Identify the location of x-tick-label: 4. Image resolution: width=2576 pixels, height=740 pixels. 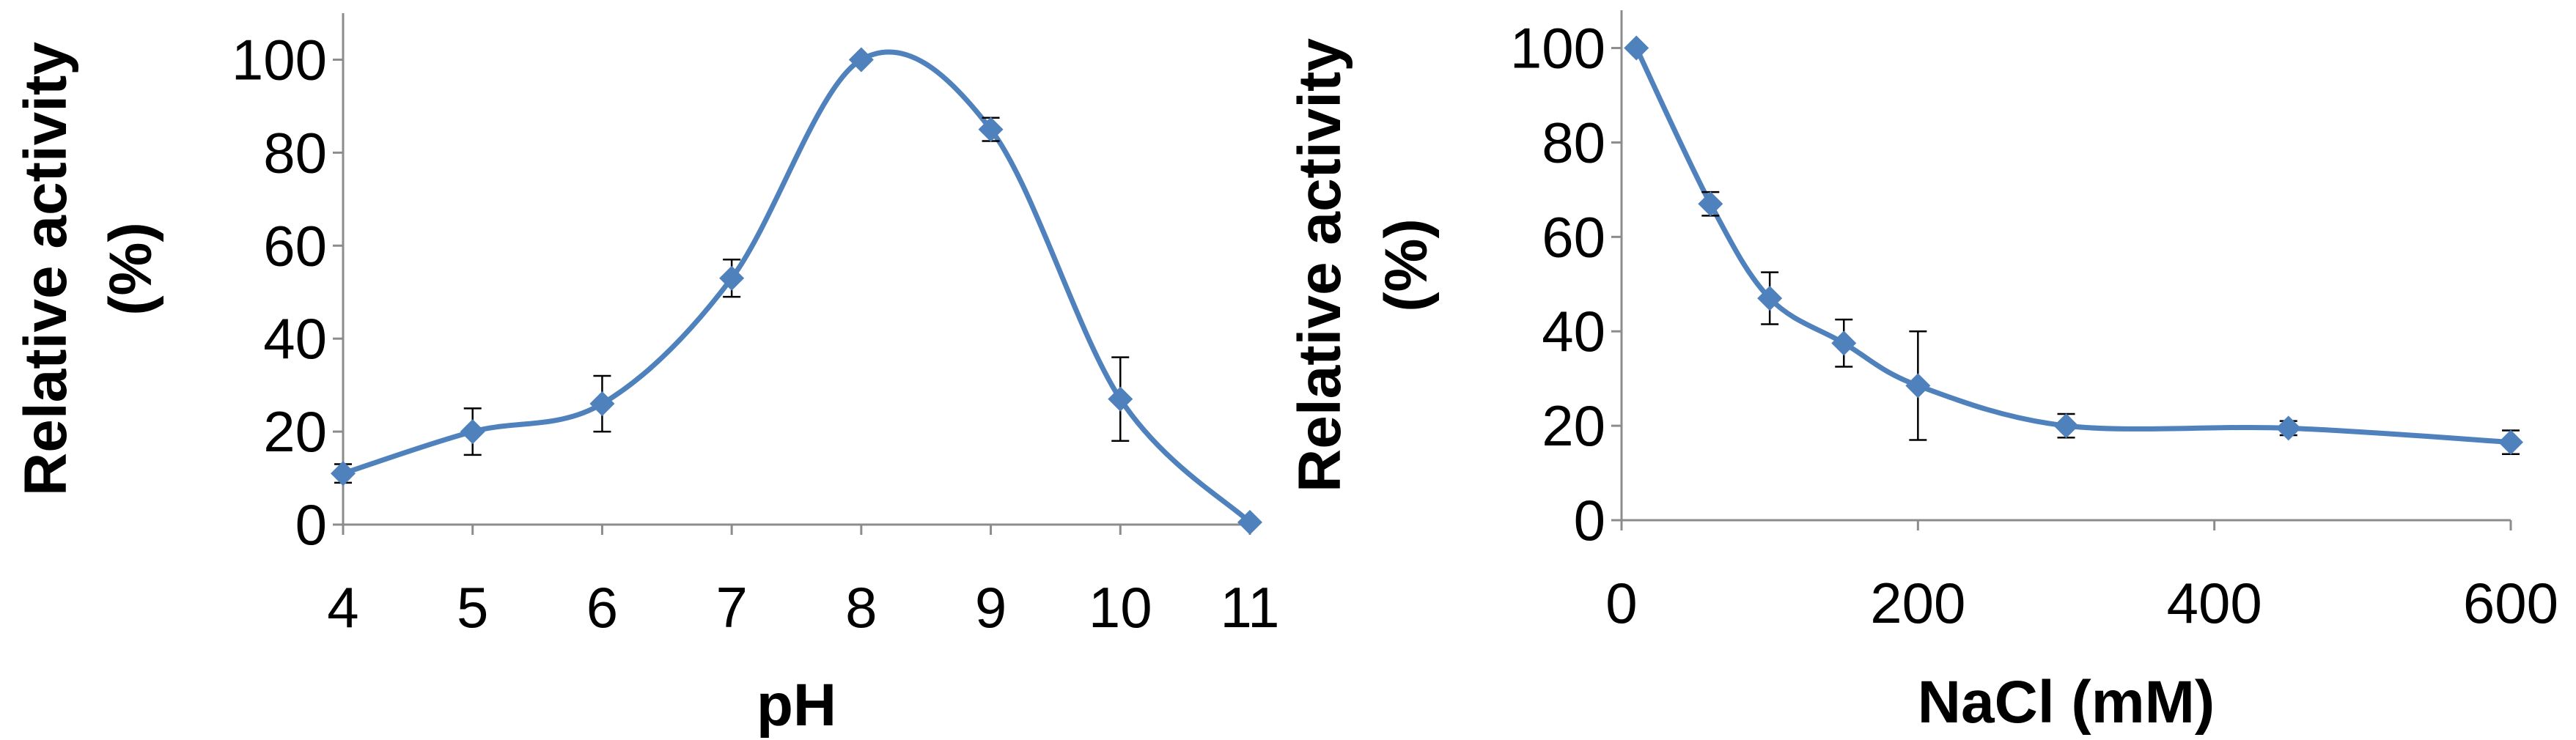
(342, 607).